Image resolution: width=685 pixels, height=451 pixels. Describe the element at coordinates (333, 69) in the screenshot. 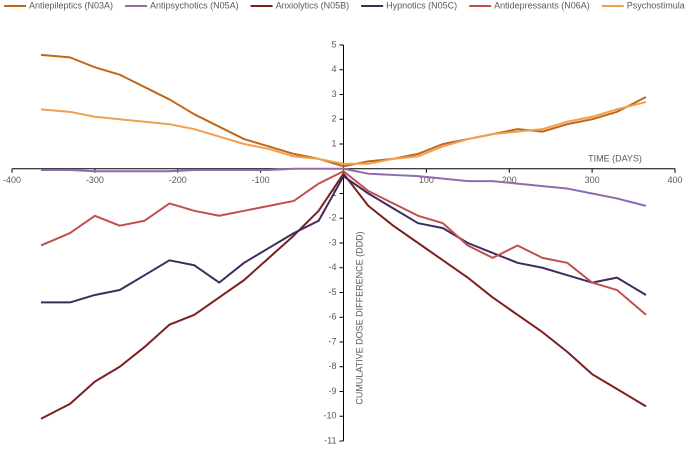

I see `y-tick-label: 4` at that location.